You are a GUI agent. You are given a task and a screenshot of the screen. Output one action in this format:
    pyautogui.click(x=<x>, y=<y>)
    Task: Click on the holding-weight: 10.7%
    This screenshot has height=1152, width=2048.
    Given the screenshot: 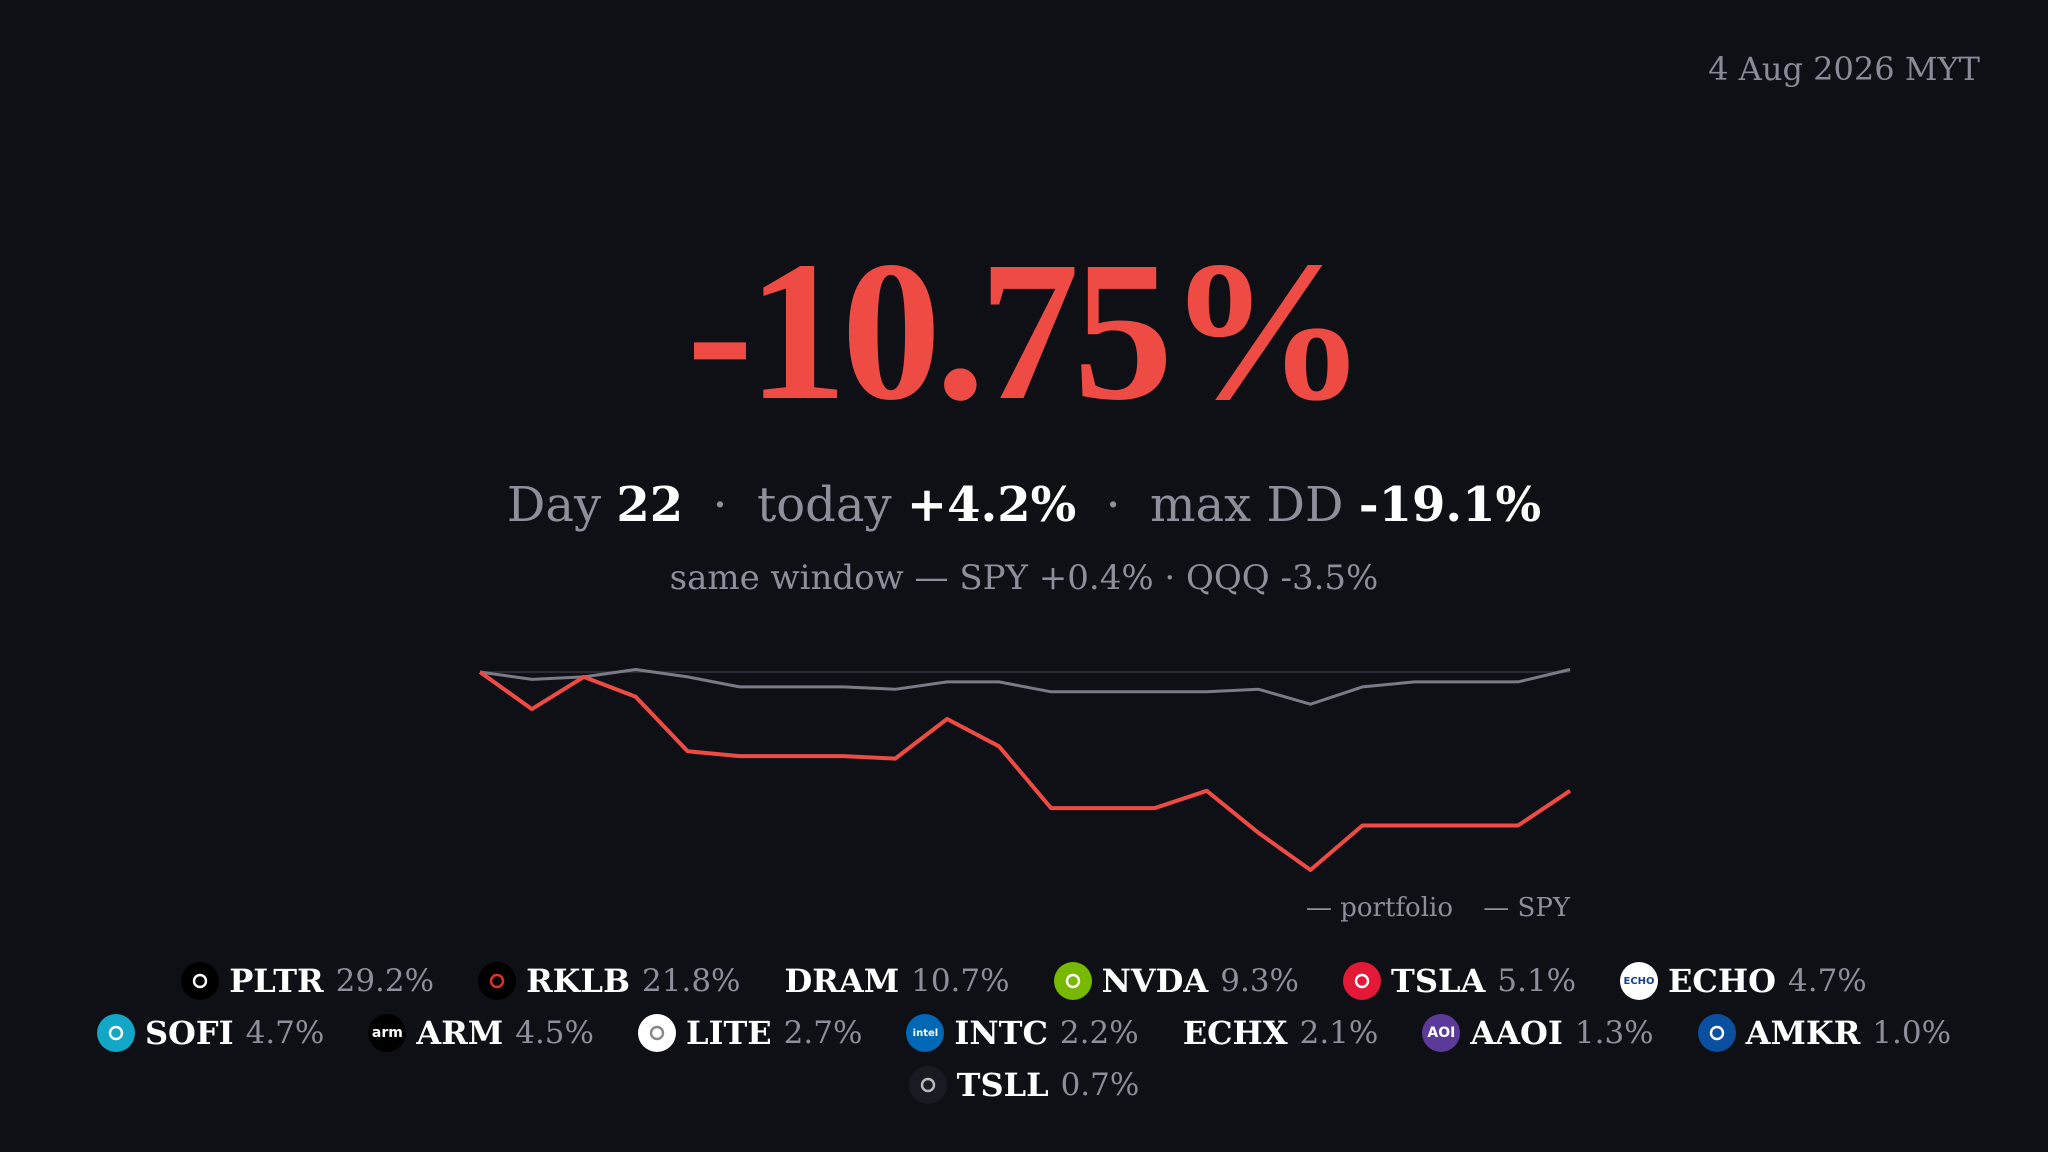 What is the action you would take?
    pyautogui.click(x=960, y=981)
    